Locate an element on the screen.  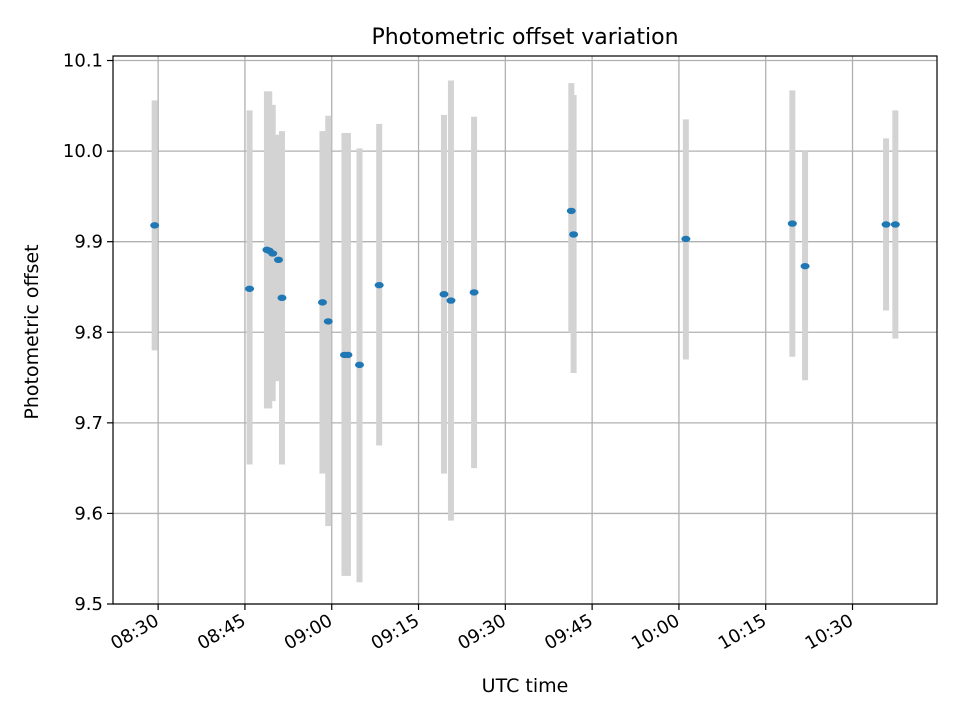
y-tick-label: 9.9 is located at coordinates (88, 242).